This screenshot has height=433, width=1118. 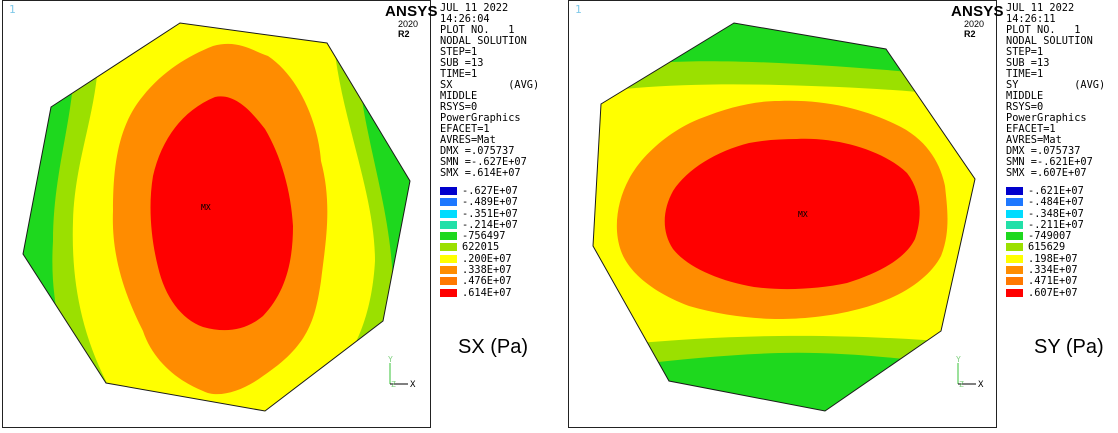 What do you see at coordinates (487, 270) in the screenshot?
I see `legend-value: .338E+07` at bounding box center [487, 270].